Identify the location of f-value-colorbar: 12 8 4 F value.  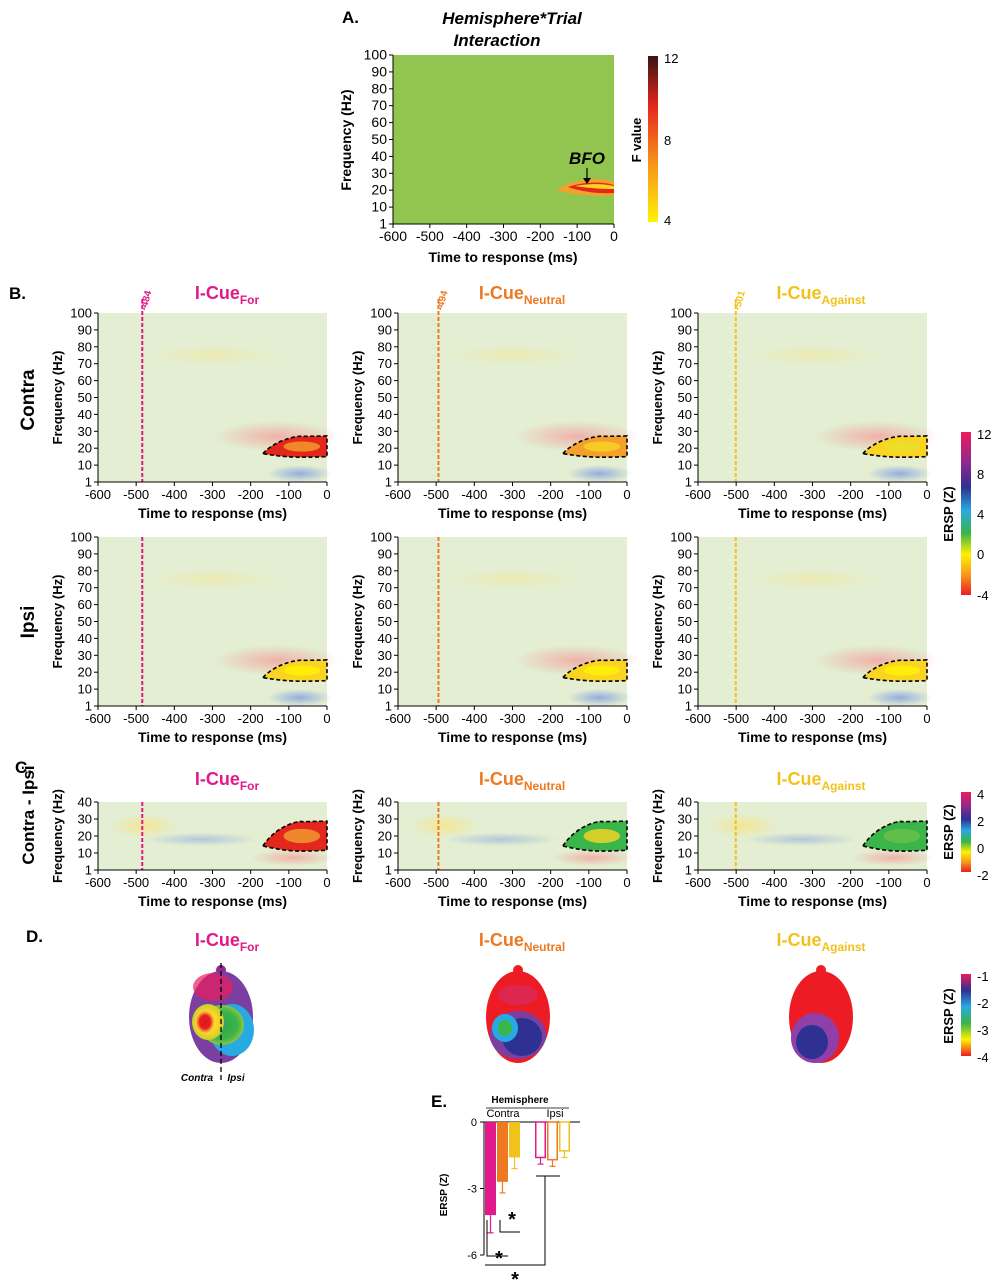
(653, 139).